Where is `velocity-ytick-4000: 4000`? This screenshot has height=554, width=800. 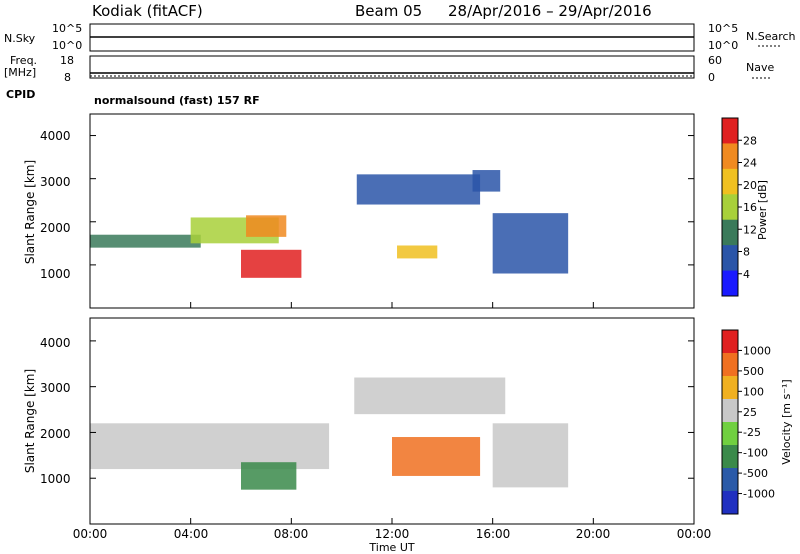 velocity-ytick-4000: 4000 is located at coordinates (55, 343).